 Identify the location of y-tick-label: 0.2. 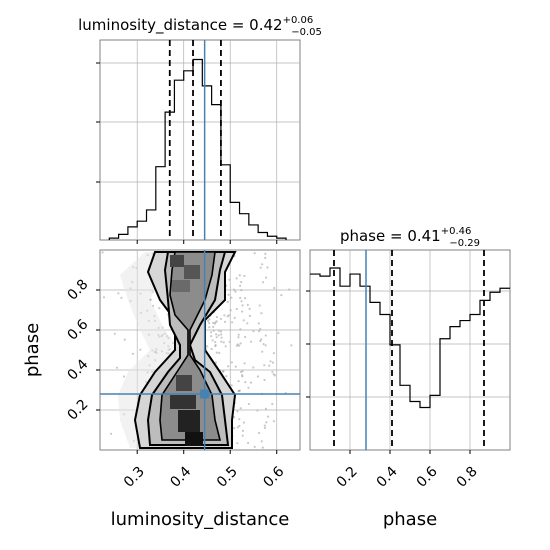
(77, 409).